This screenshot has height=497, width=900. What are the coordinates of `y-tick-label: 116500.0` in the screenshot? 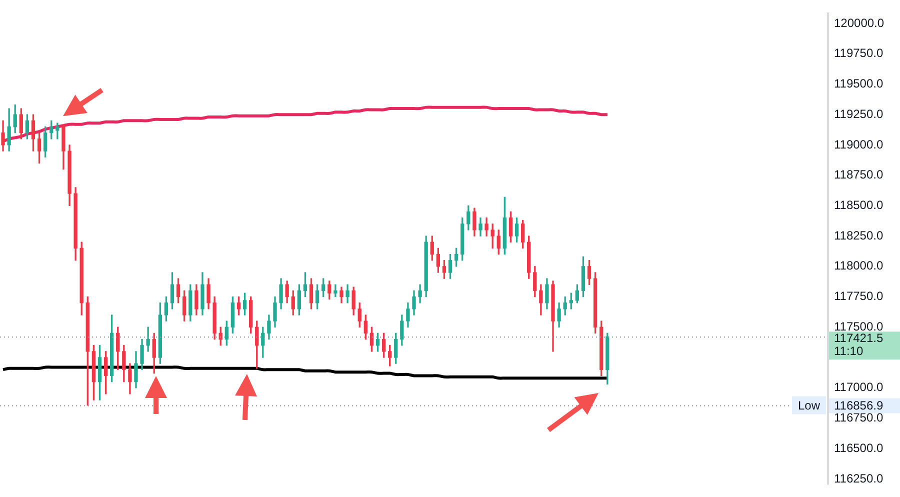 It's located at (859, 447).